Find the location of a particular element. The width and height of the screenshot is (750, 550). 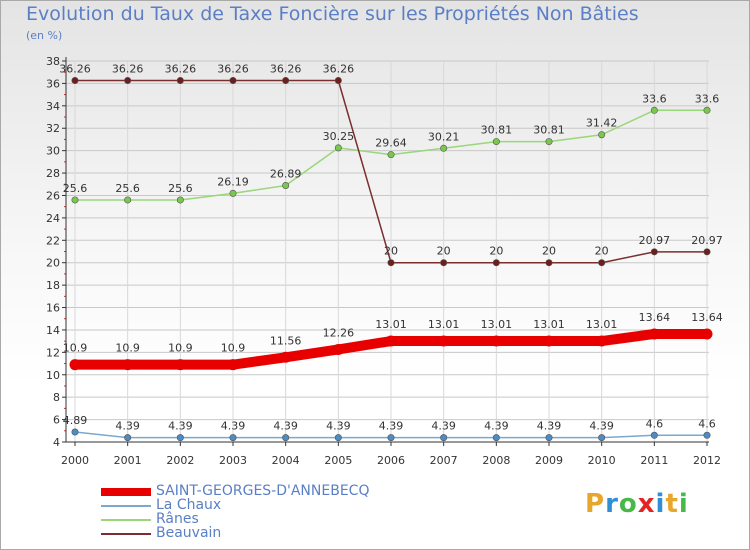

y-tick-label: 18 is located at coordinates (53, 285).